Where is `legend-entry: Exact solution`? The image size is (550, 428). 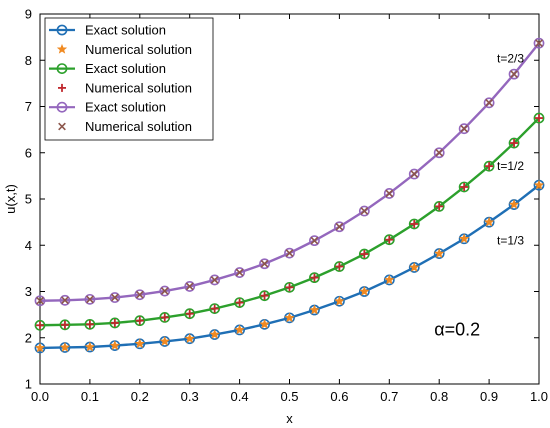
legend-entry: Exact solution is located at coordinates (107, 107).